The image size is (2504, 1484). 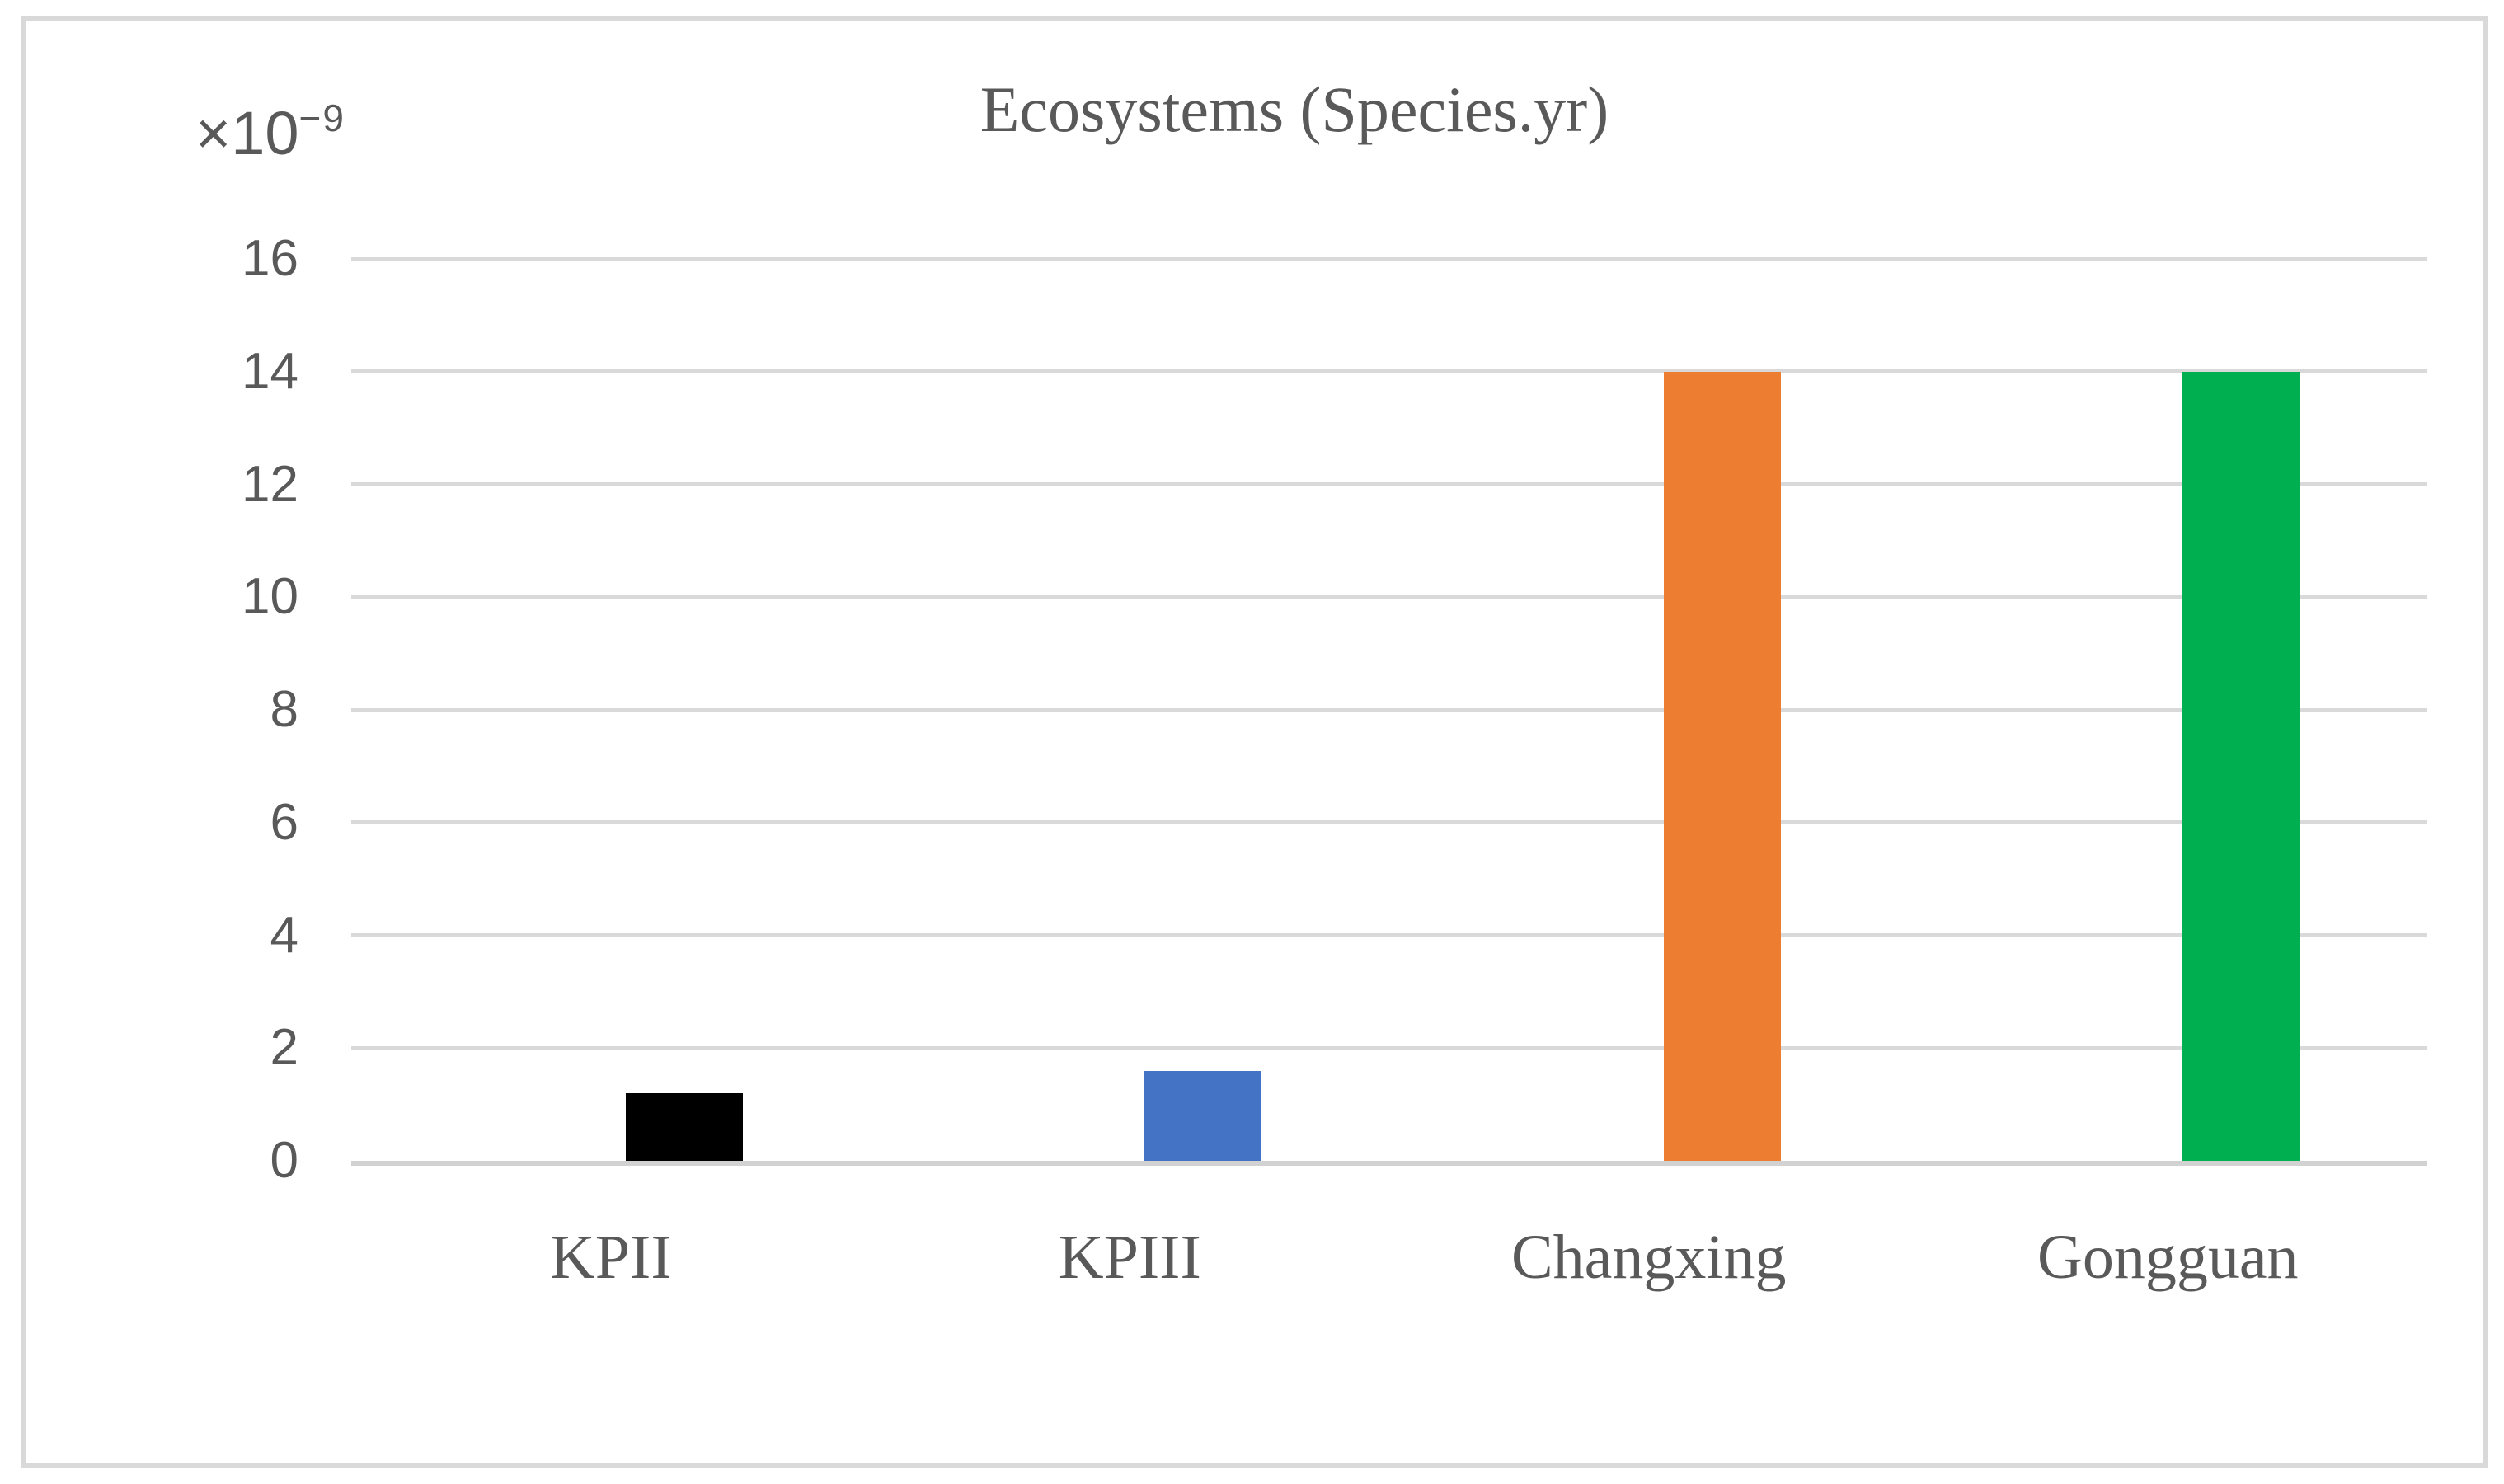 What do you see at coordinates (284, 935) in the screenshot?
I see `y-axis-tick-label: 4` at bounding box center [284, 935].